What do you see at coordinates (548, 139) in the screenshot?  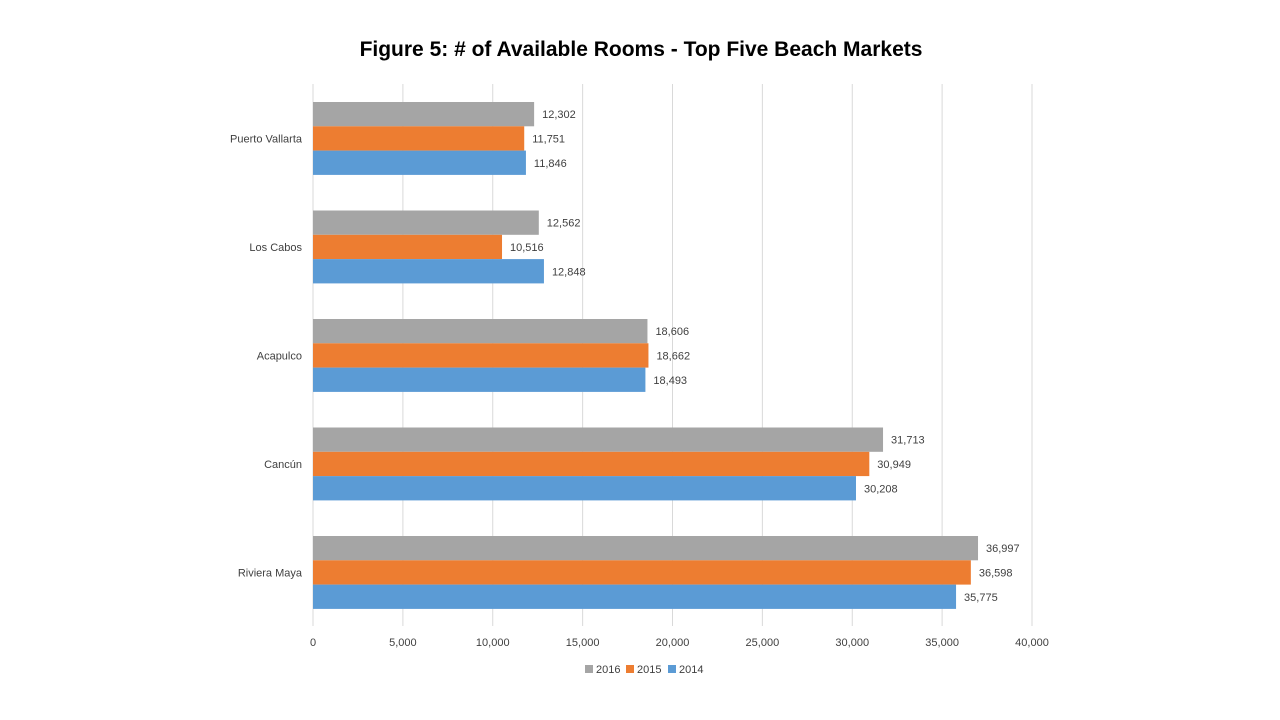 I see `data-label: 11,751` at bounding box center [548, 139].